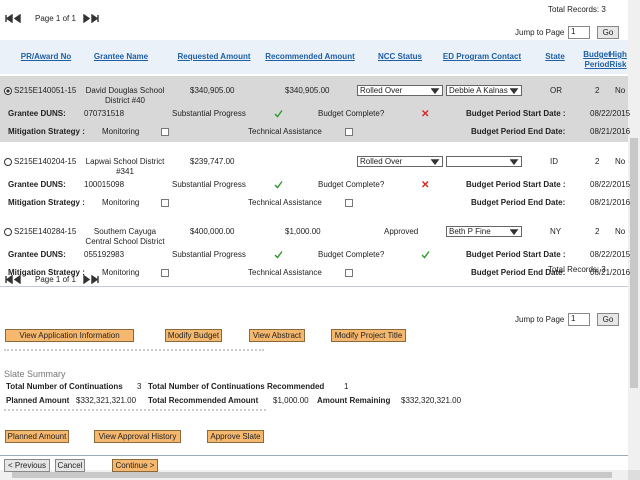 This screenshot has width=640, height=480. I want to click on state: NY, so click(556, 231).